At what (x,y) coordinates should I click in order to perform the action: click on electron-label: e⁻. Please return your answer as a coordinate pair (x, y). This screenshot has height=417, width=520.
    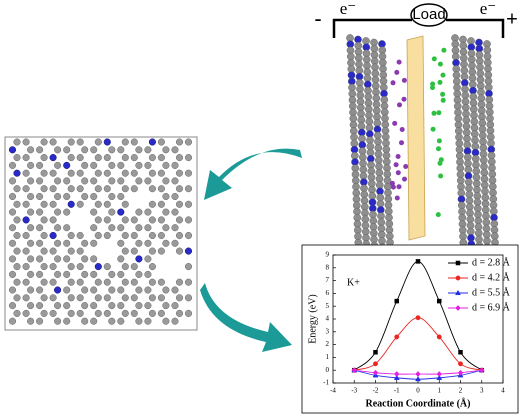
    Looking at the image, I should click on (348, 9).